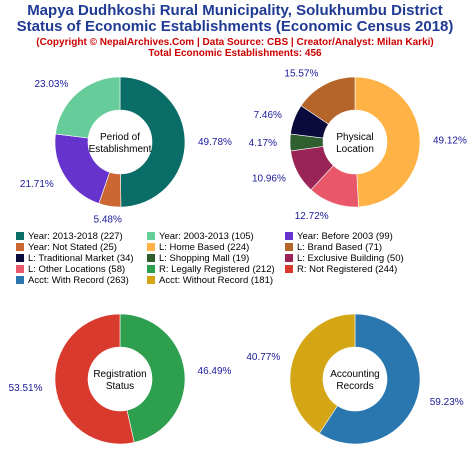  Describe the element at coordinates (204, 258) in the screenshot. I see `legend-label: L: Shopping Mall (19)` at that location.